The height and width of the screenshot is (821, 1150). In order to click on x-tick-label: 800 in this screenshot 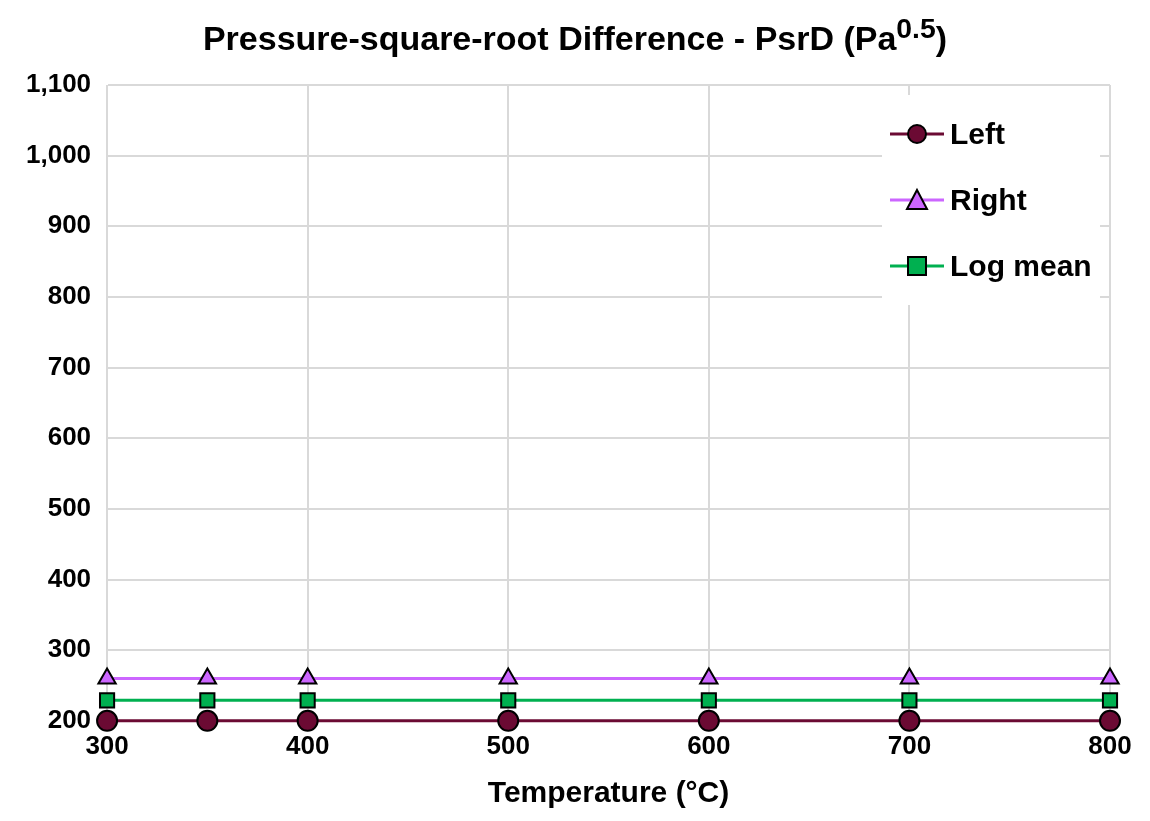, I will do `click(1110, 744)`.